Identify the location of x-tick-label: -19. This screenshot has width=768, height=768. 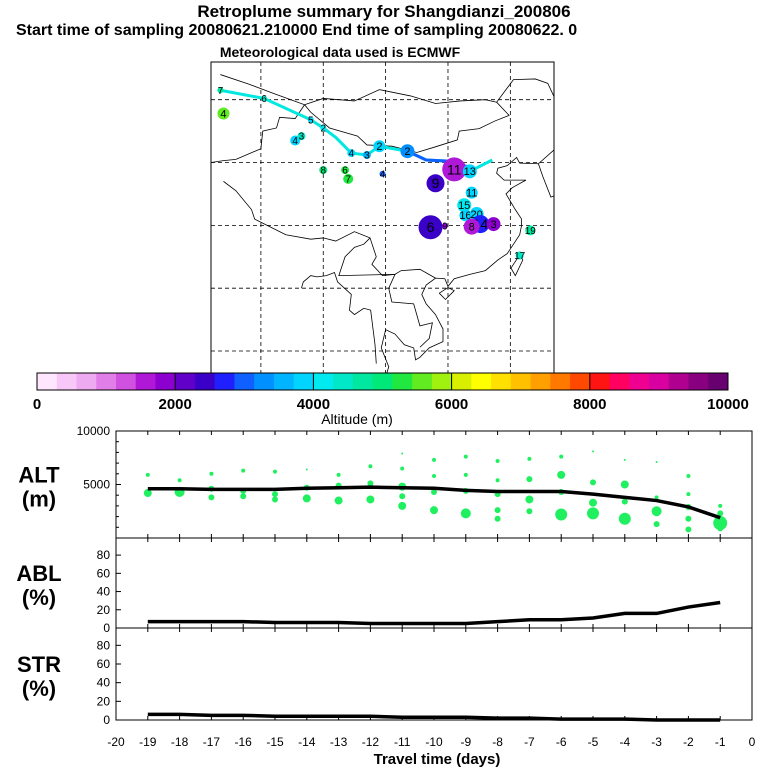
(148, 742).